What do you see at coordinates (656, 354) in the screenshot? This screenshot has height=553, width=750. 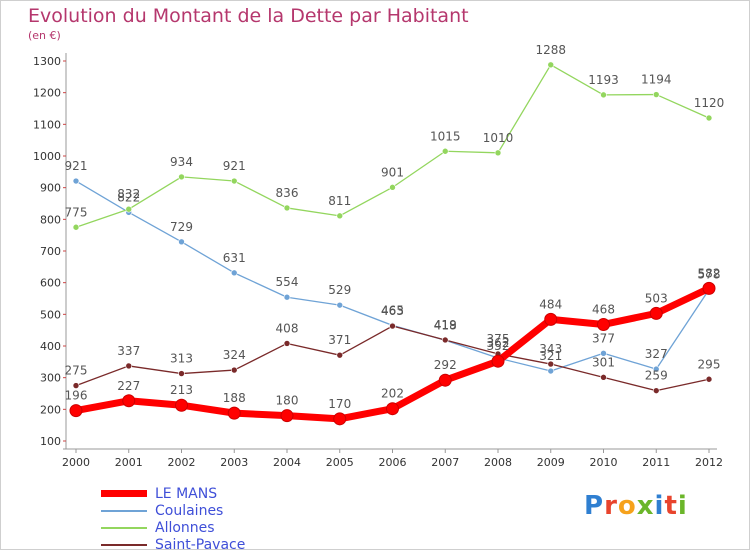 I see `data-label: 327` at bounding box center [656, 354].